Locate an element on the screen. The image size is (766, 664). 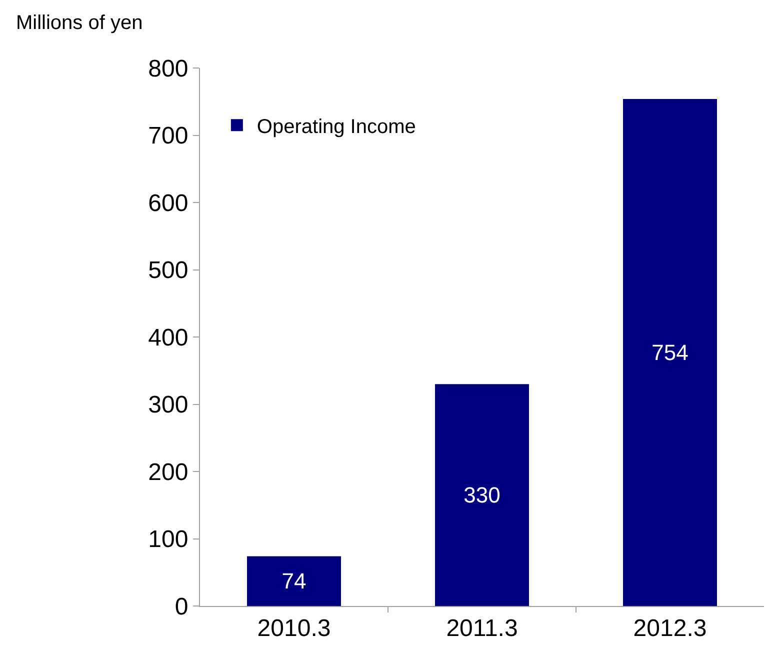
data-label: 754 is located at coordinates (670, 352).